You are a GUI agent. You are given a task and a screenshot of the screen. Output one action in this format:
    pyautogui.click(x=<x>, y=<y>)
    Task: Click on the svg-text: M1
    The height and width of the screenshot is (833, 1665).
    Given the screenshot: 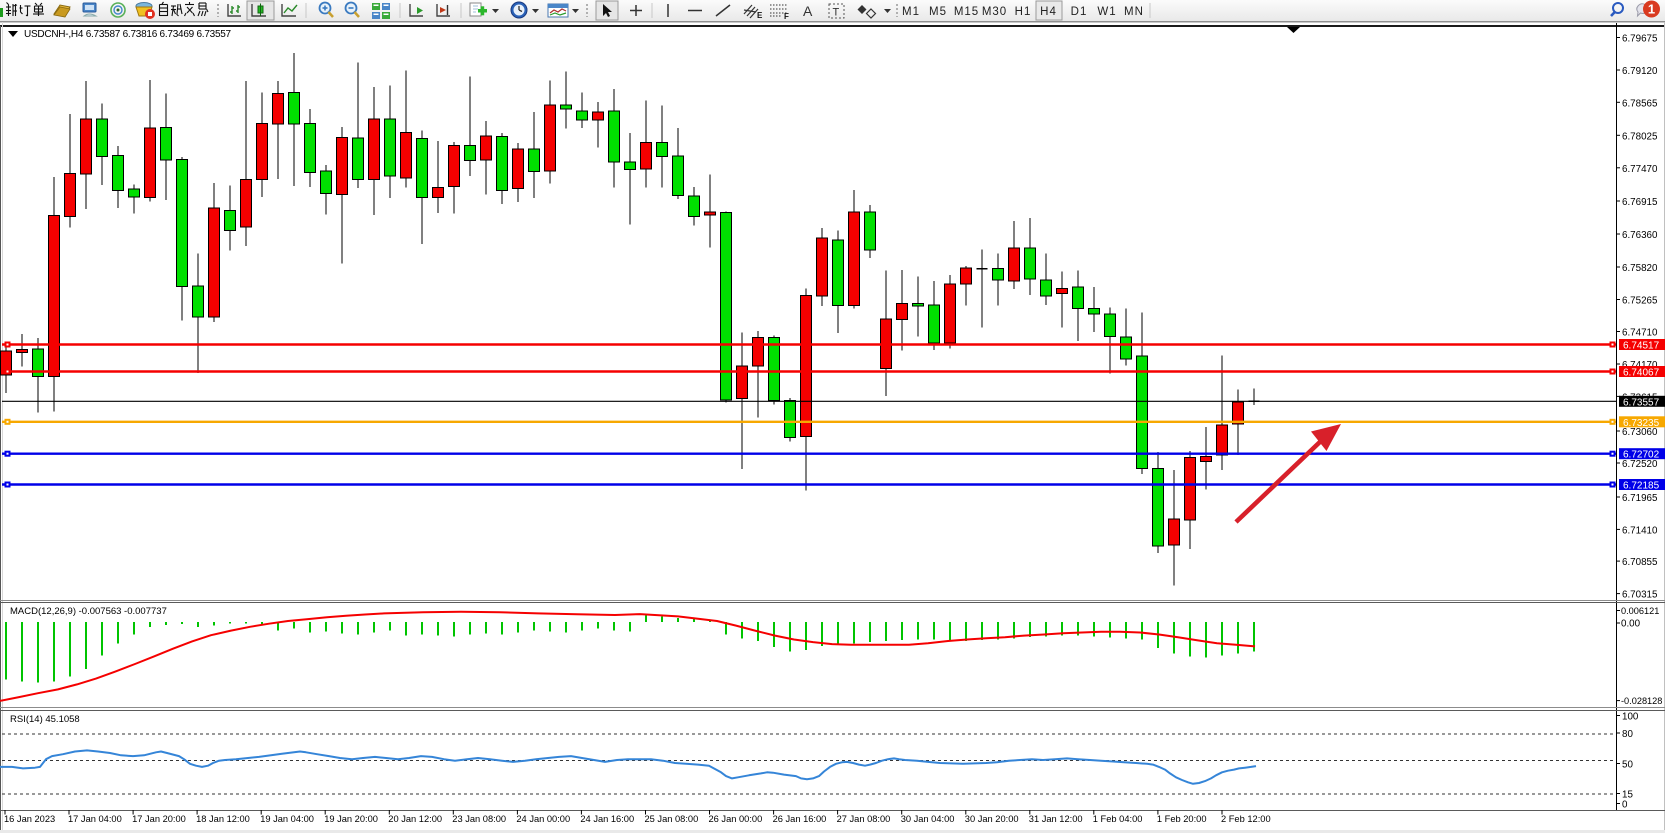 What is the action you would take?
    pyautogui.click(x=911, y=12)
    